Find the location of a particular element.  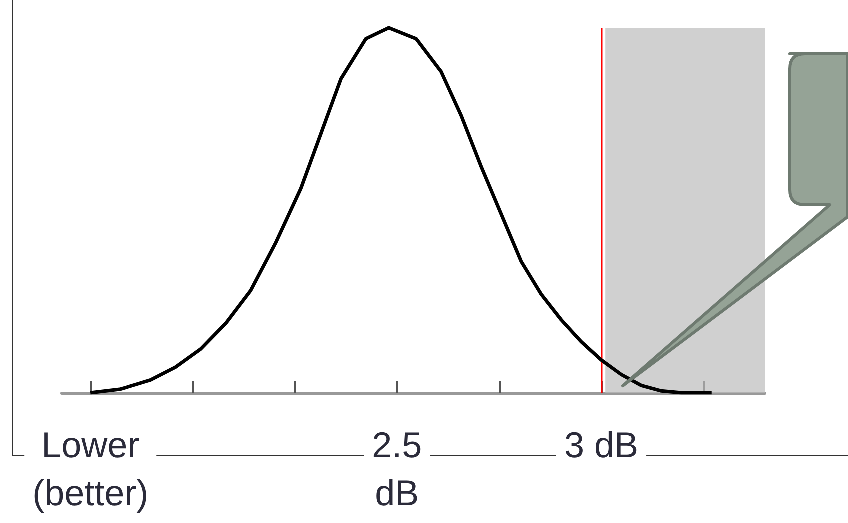

x-tick-label: 3 dB is located at coordinates (601, 445).